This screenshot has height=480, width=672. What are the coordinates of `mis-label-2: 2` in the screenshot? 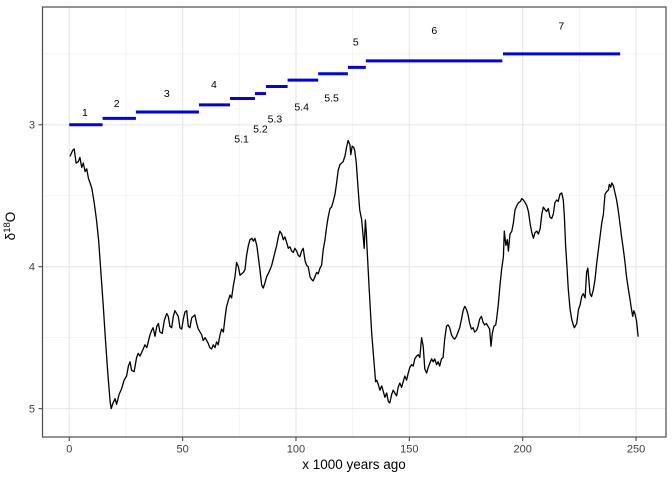 It's located at (117, 104).